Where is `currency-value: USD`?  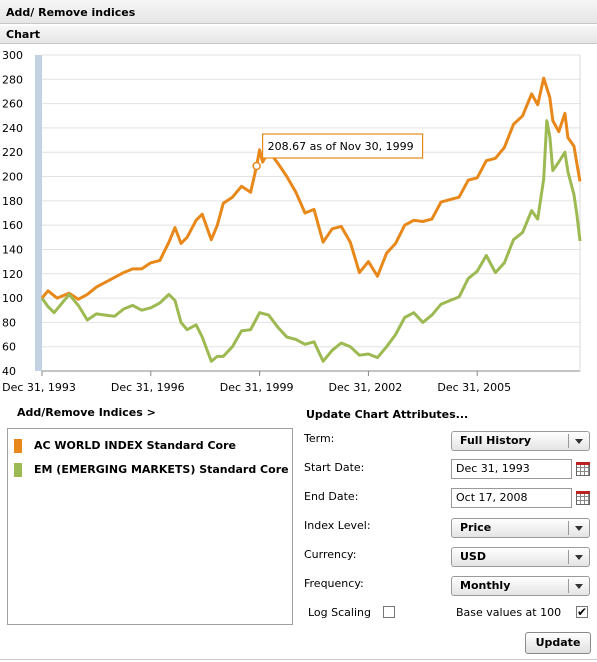 currency-value: USD is located at coordinates (473, 556).